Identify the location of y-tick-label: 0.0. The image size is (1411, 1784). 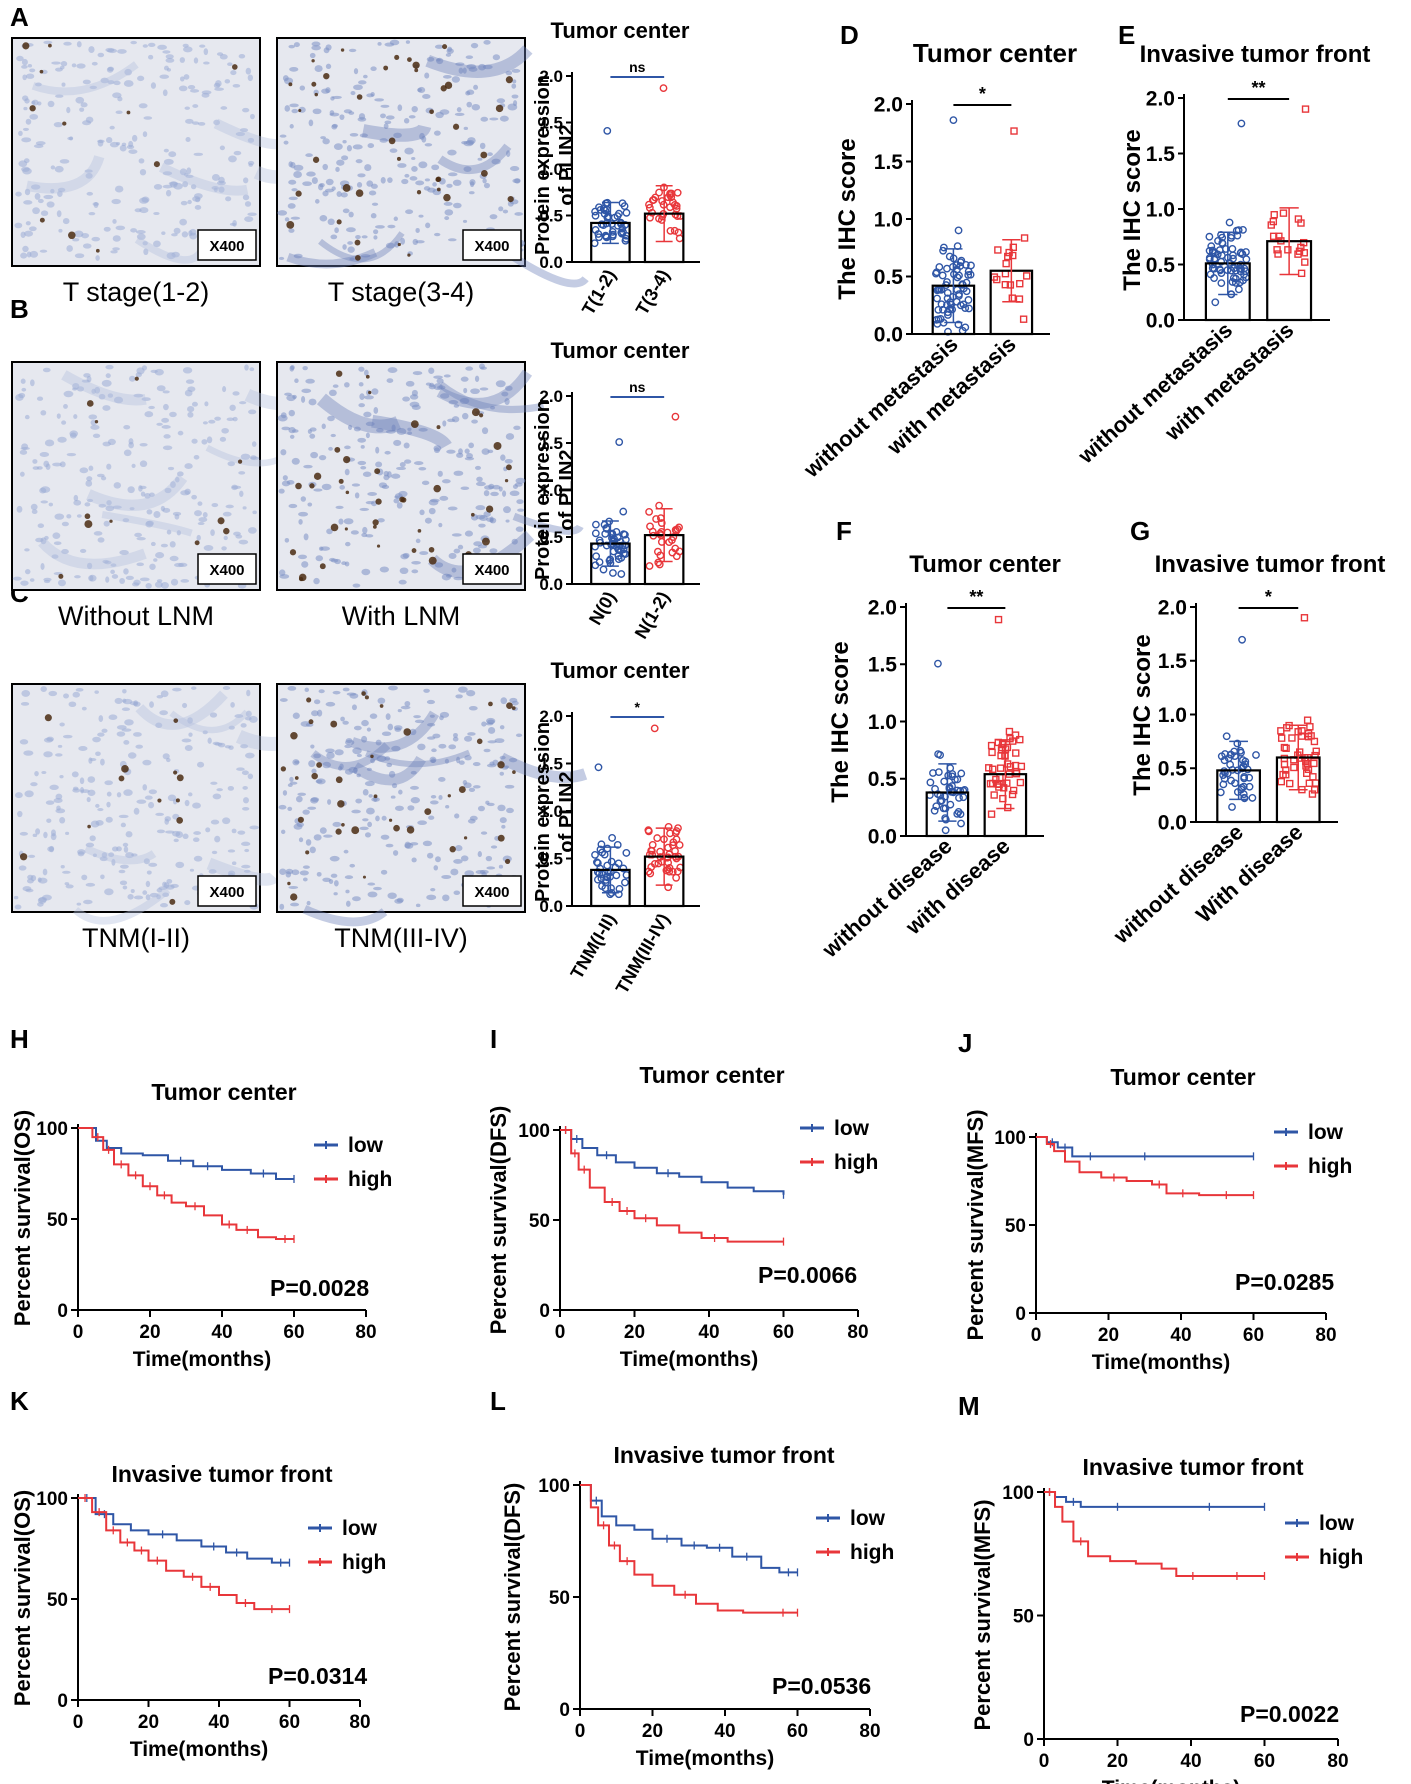
(888, 334).